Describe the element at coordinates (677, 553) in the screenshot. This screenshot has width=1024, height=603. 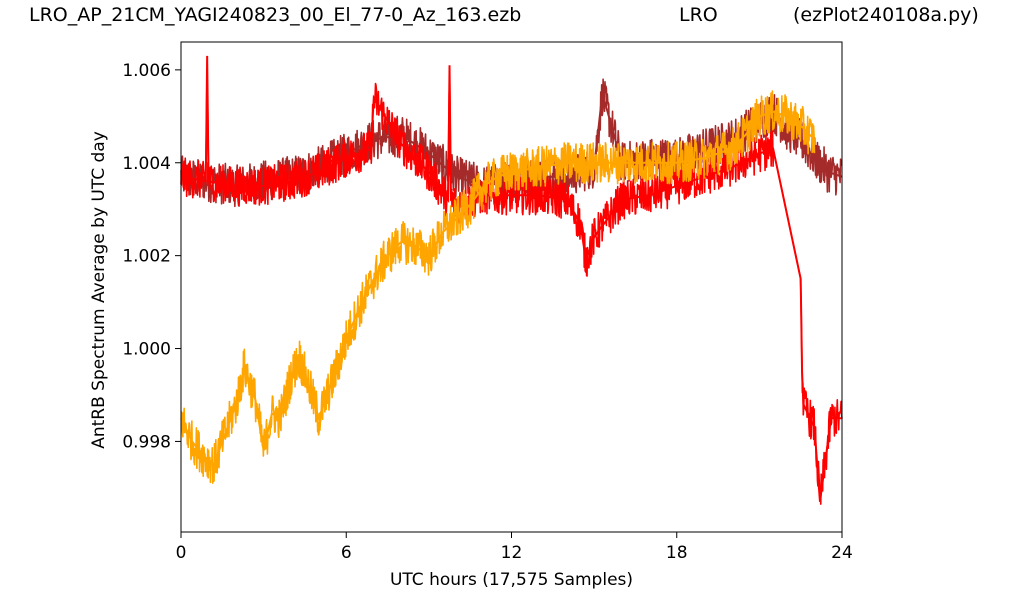
I see `x-tick-label: 18` at that location.